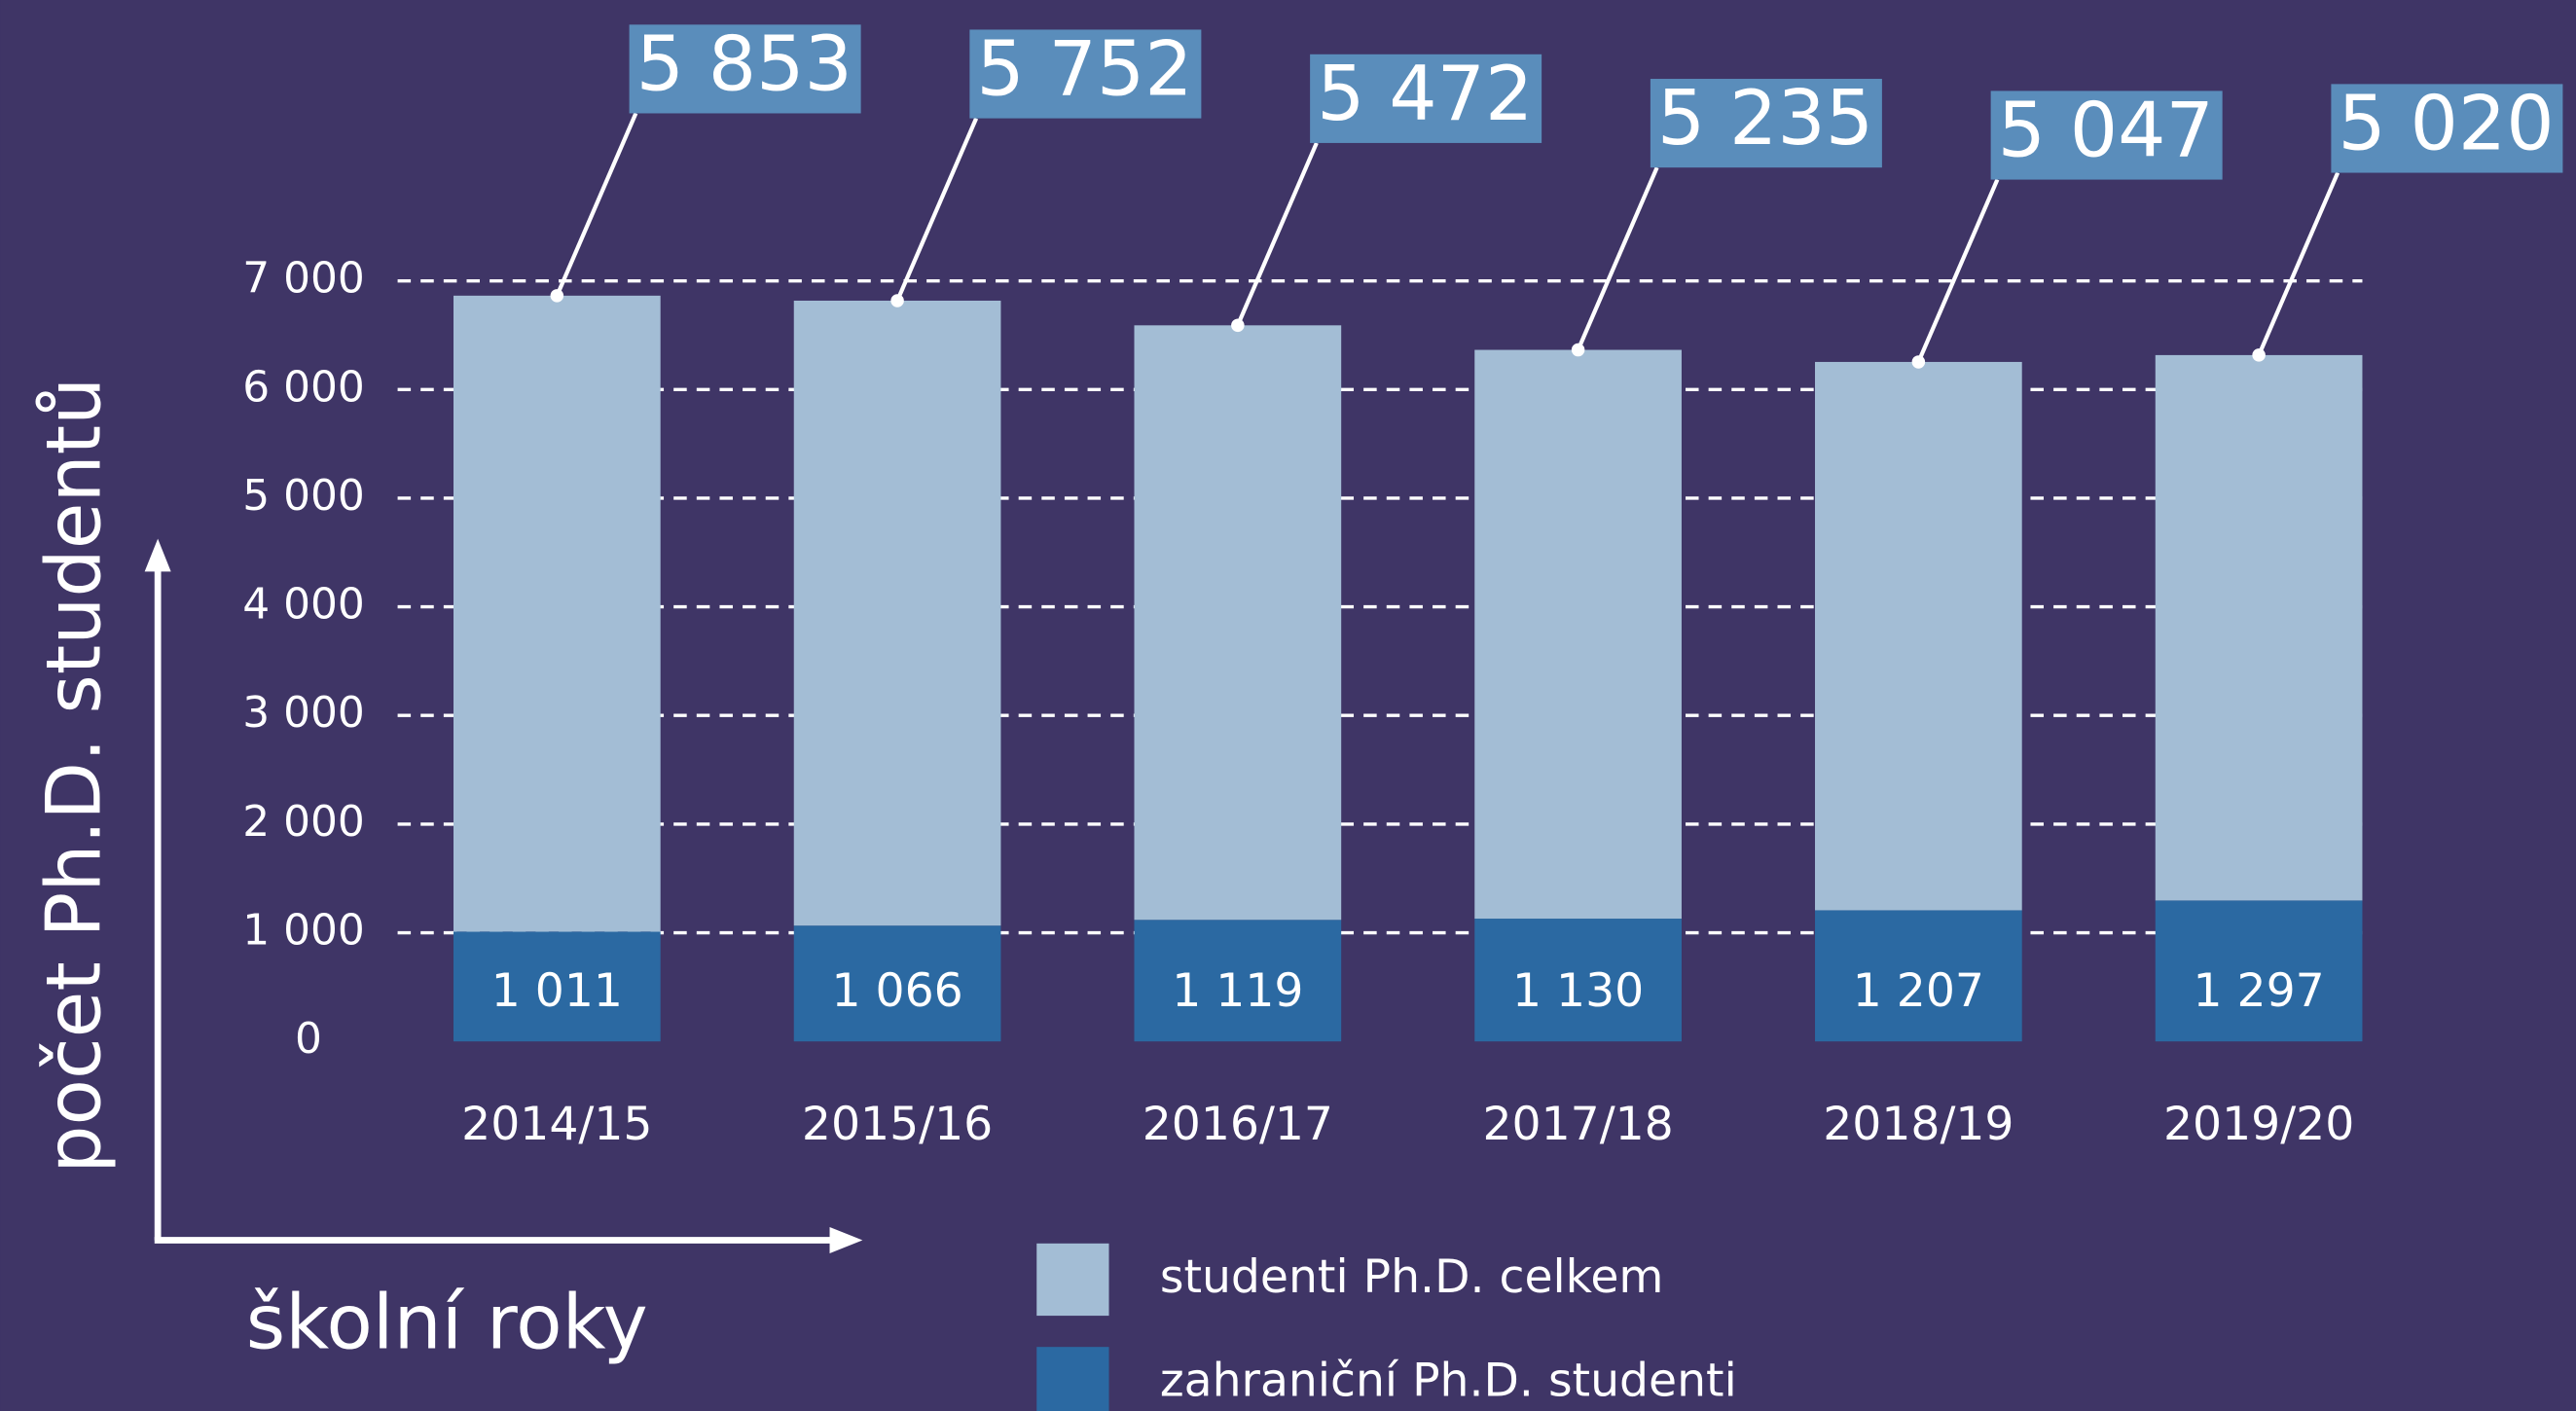 This screenshot has width=2576, height=1411. Describe the element at coordinates (157, 555) in the screenshot. I see `y-arrow-head` at that location.